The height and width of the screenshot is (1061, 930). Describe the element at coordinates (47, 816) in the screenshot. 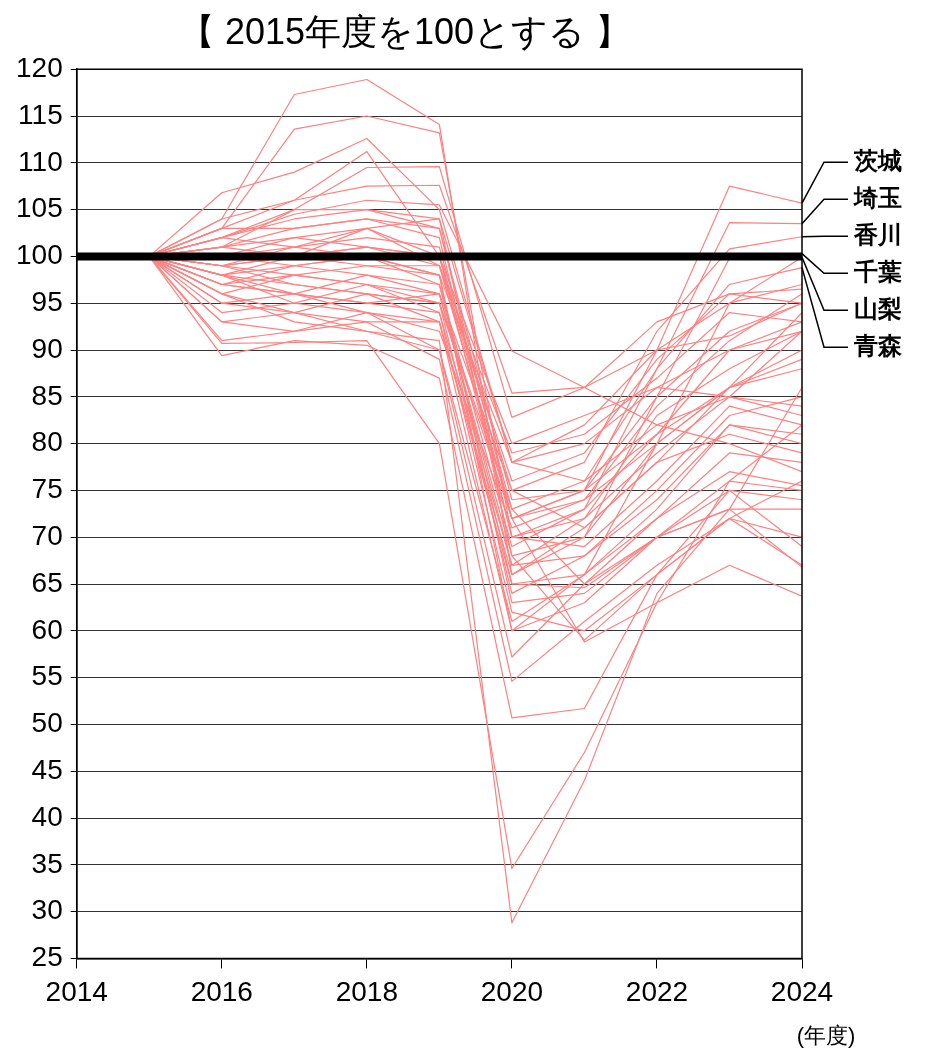

I see `y-tick-label: 40` at that location.